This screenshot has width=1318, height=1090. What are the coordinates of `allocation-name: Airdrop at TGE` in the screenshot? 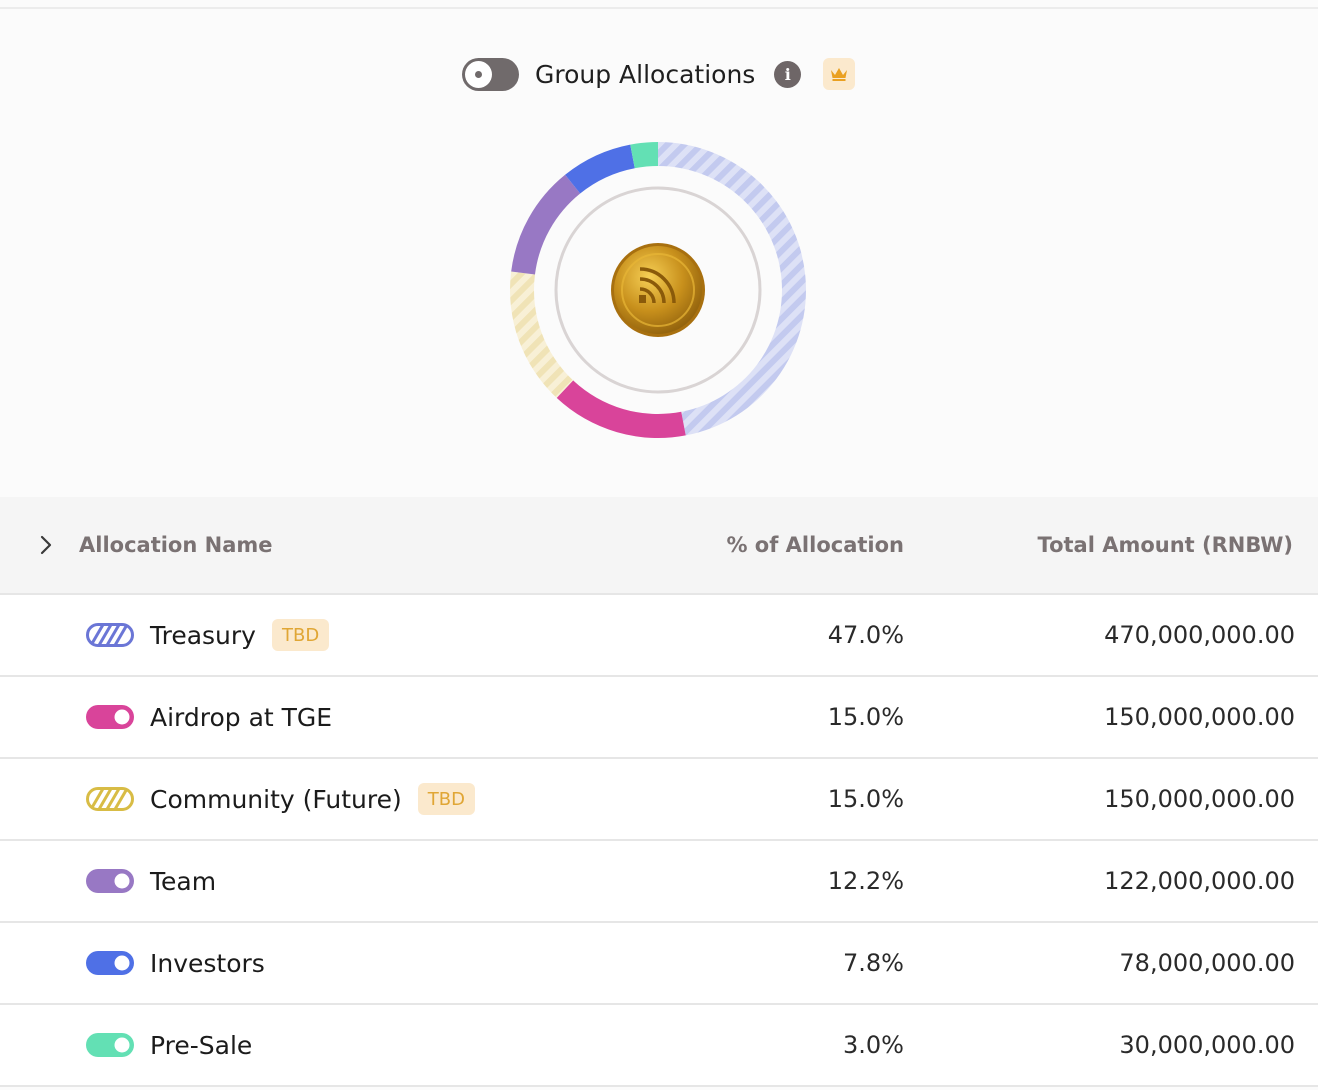 It's located at (241, 717).